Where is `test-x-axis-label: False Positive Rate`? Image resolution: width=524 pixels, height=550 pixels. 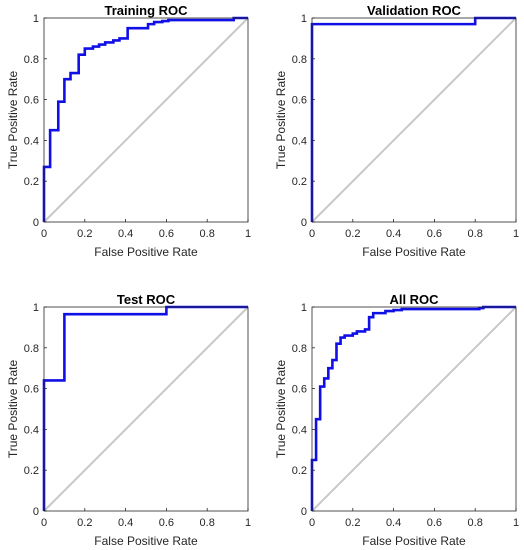 test-x-axis-label: False Positive Rate is located at coordinates (146, 541).